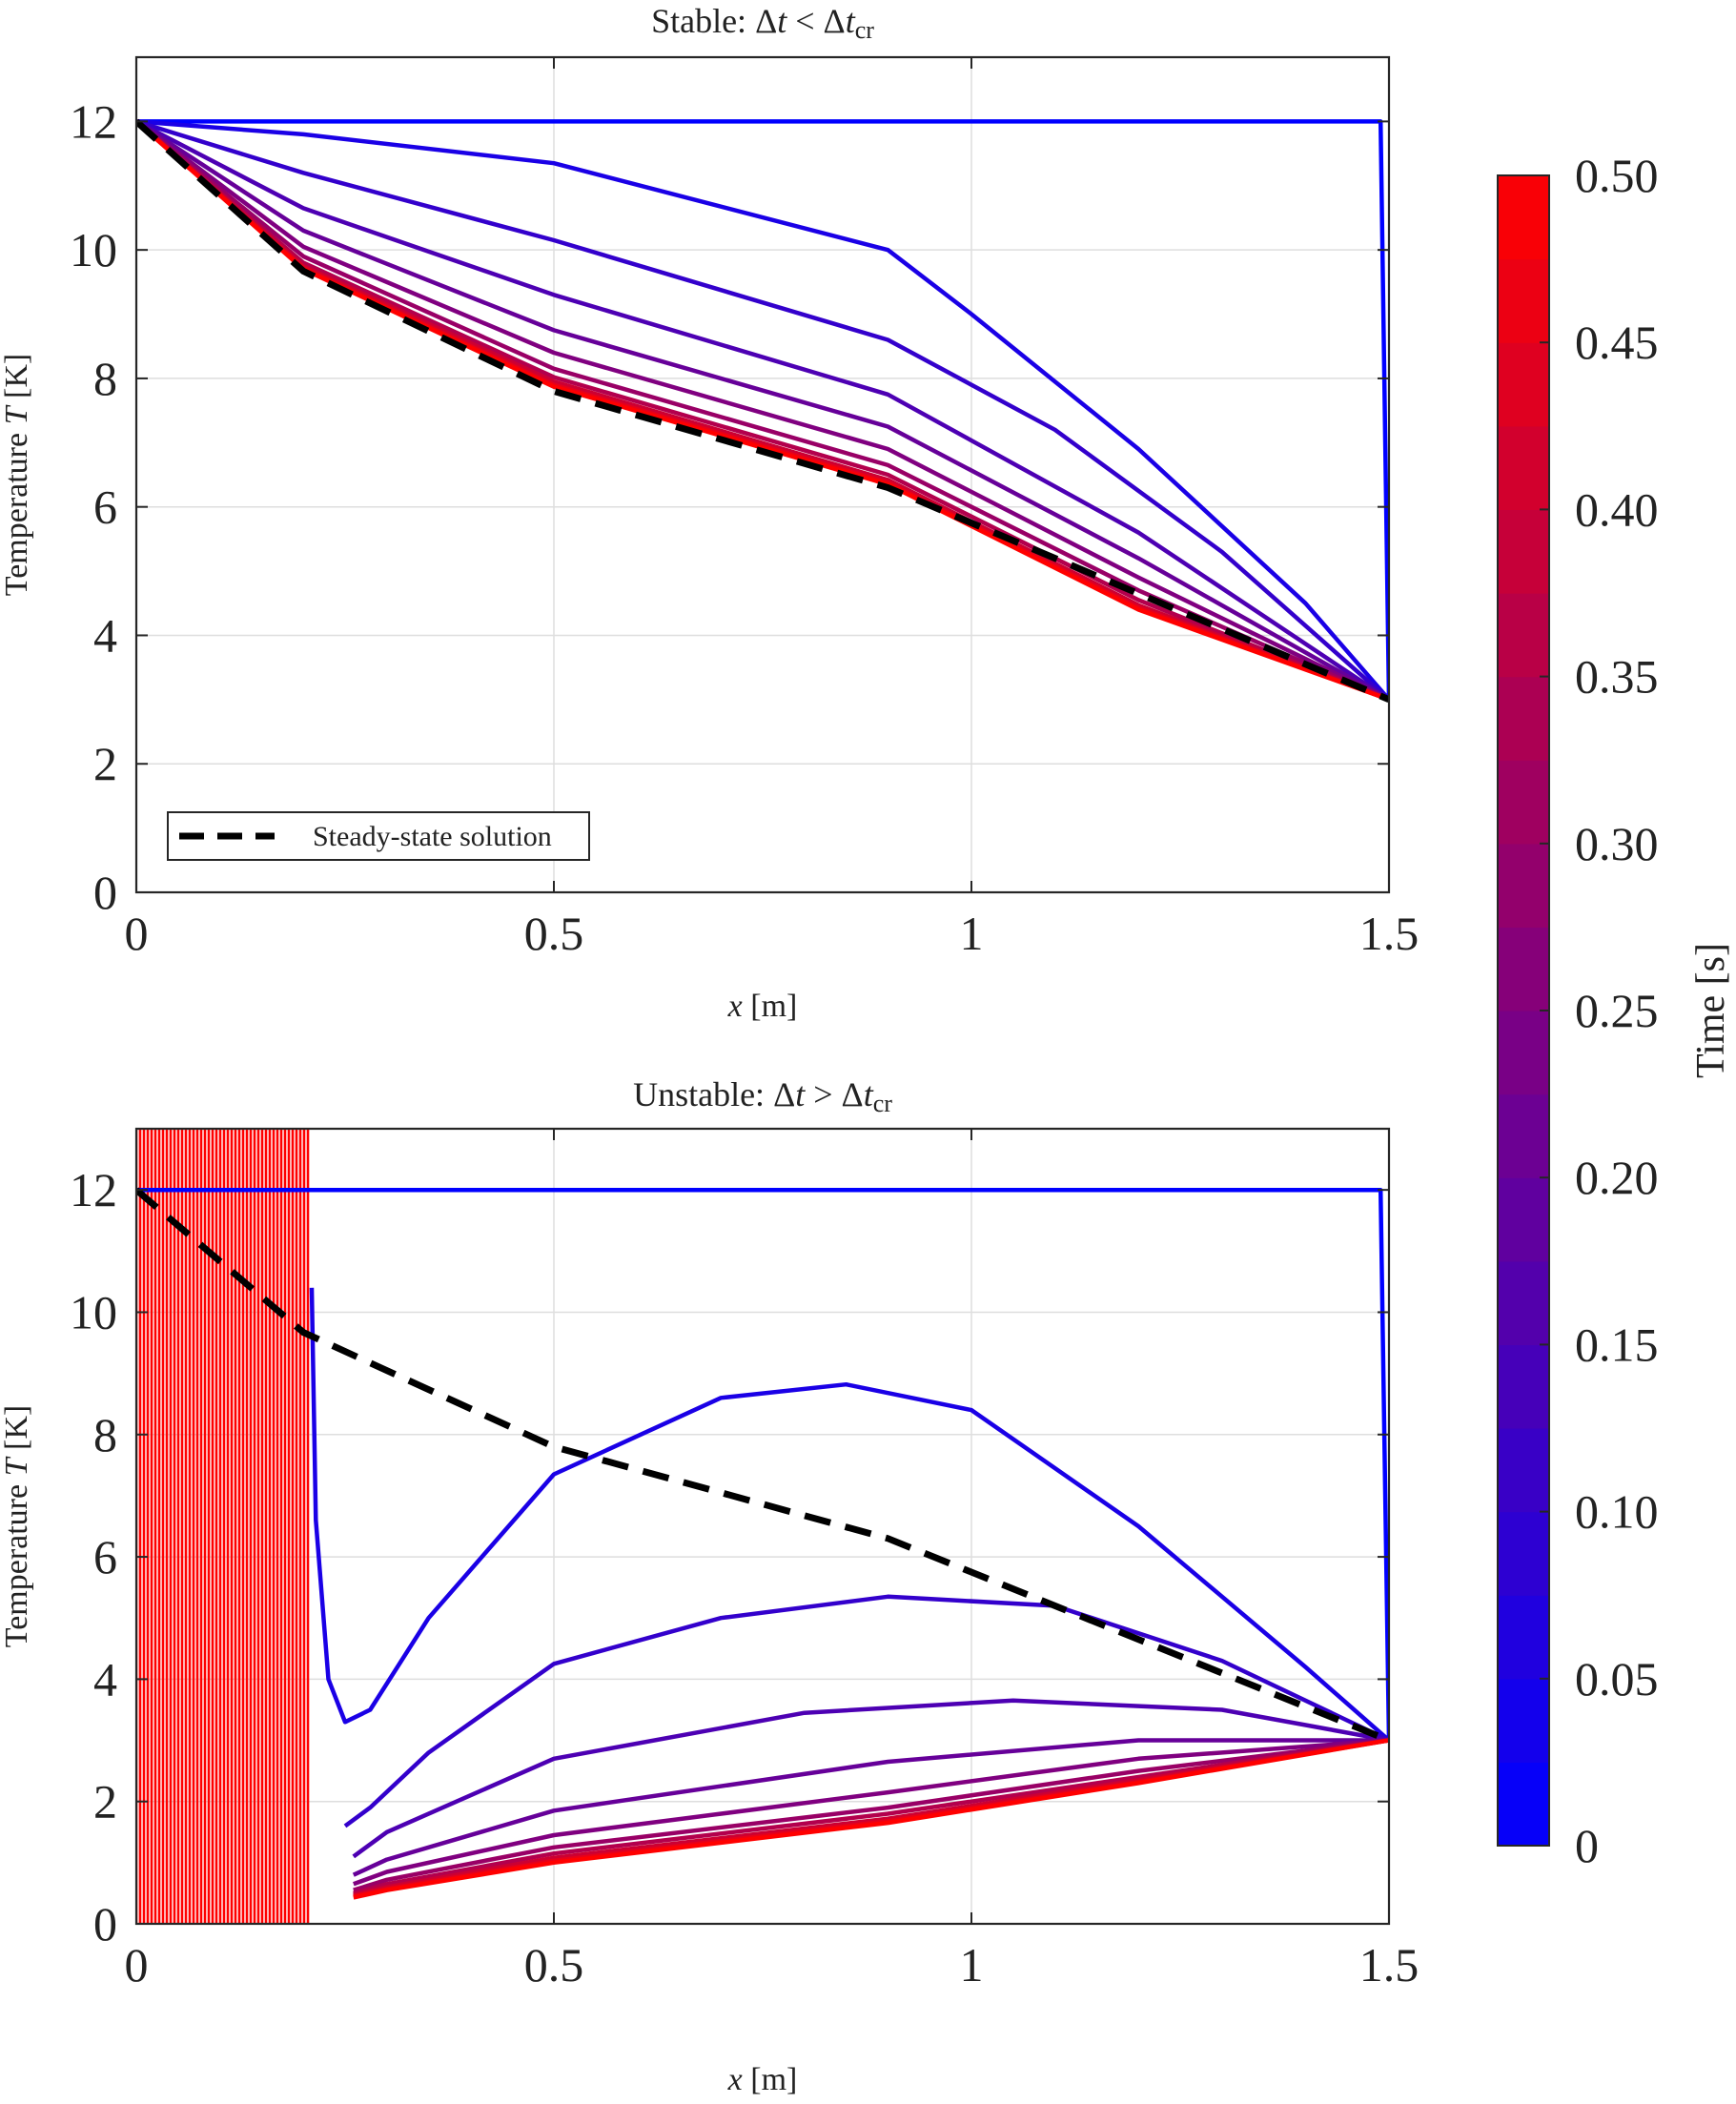 The height and width of the screenshot is (2104, 1736). What do you see at coordinates (1617, 1178) in the screenshot?
I see `colorbar-tick-label: 0.20` at bounding box center [1617, 1178].